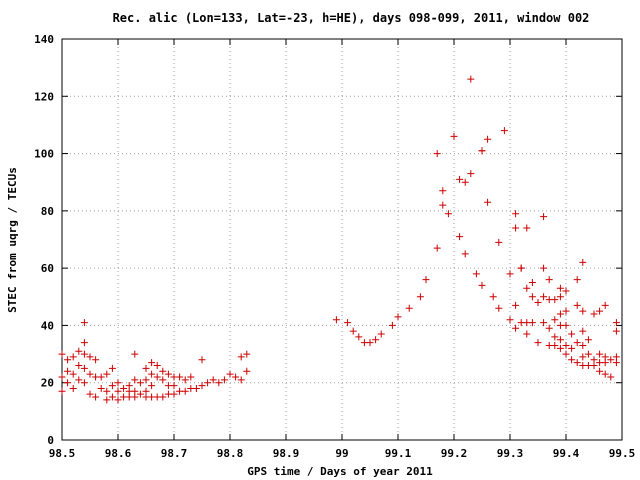 The image size is (640, 480). Describe the element at coordinates (44, 154) in the screenshot. I see `y-tick-label: 100` at that location.